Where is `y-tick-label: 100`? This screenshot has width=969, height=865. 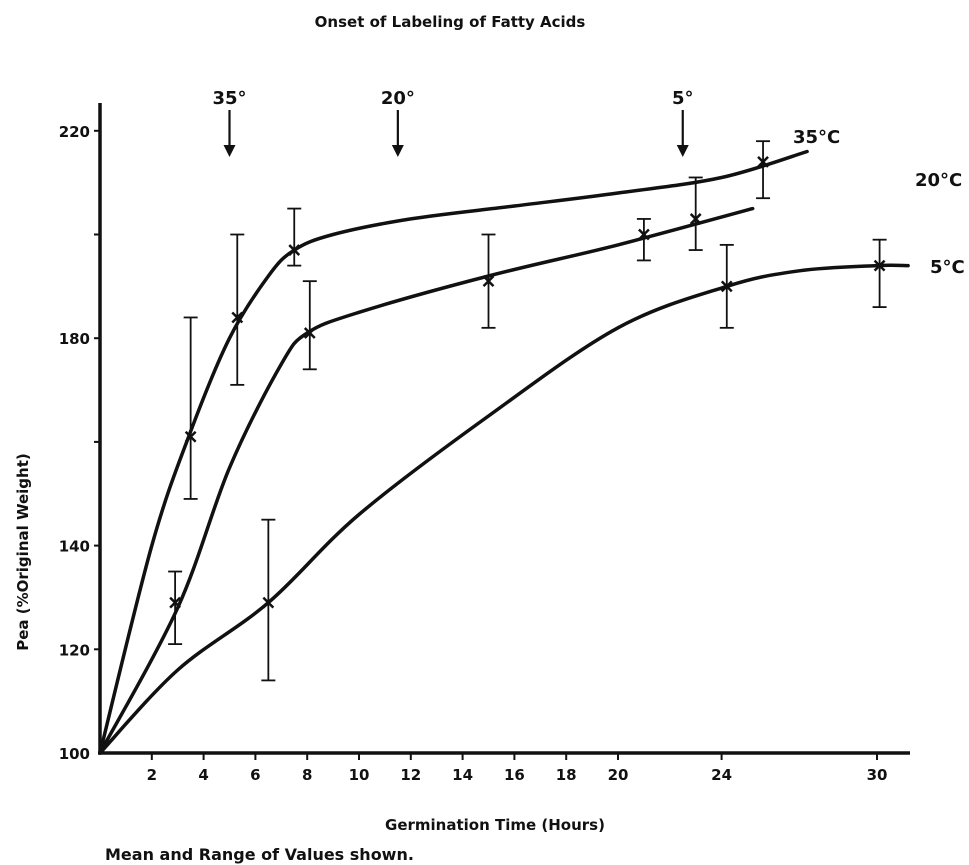
y-tick-label: 100 is located at coordinates (74, 754).